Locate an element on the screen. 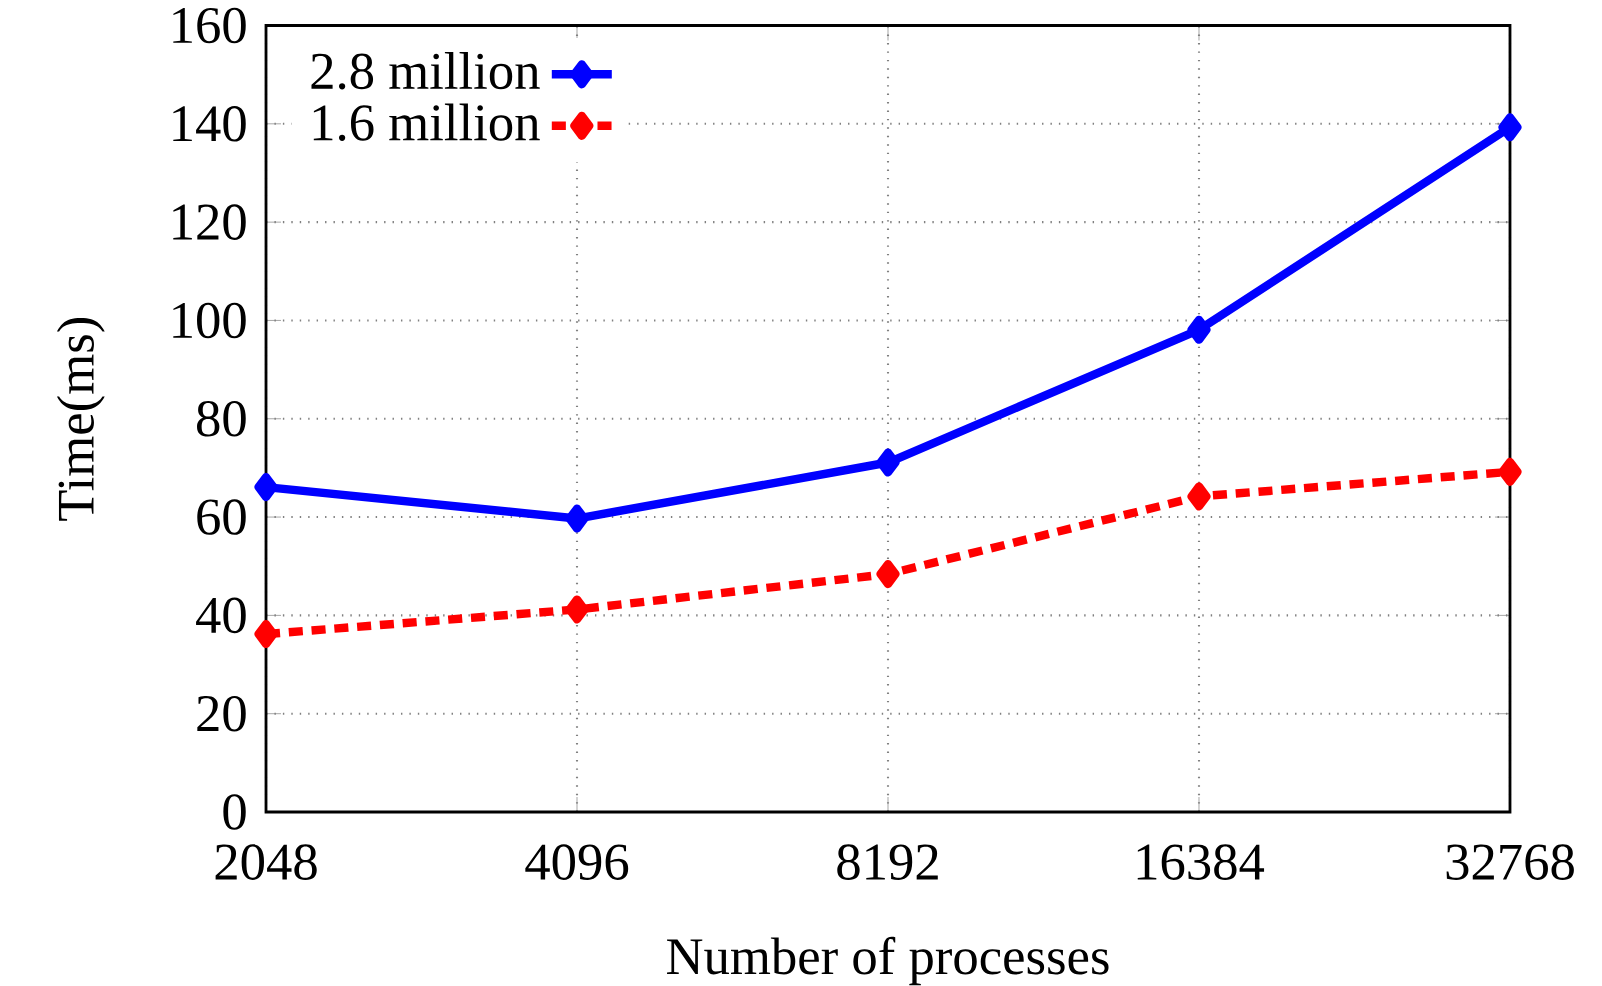 This screenshot has width=1602, height=986. x-tick-label: 32768 is located at coordinates (1510, 862).